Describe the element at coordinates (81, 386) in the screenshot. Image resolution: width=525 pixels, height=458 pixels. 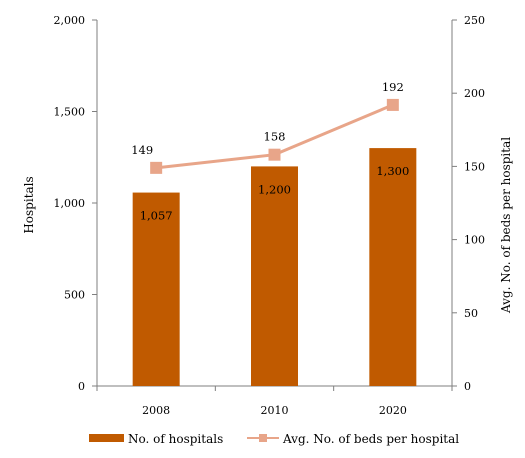
I see `y-tick-label: 0` at that location.